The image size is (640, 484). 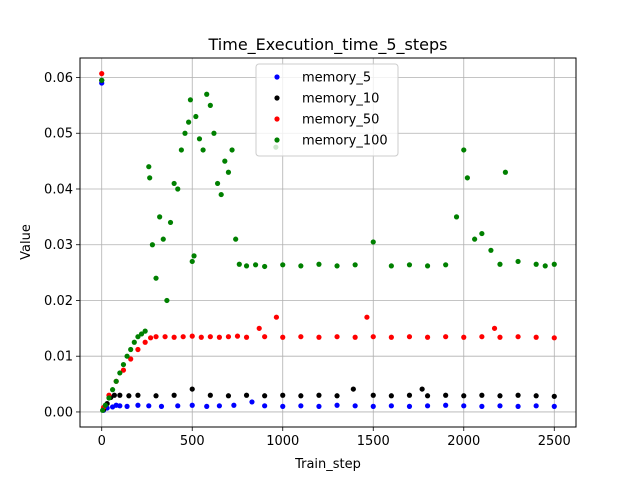 What do you see at coordinates (463, 441) in the screenshot?
I see `x-tick-label: 2000` at bounding box center [463, 441].